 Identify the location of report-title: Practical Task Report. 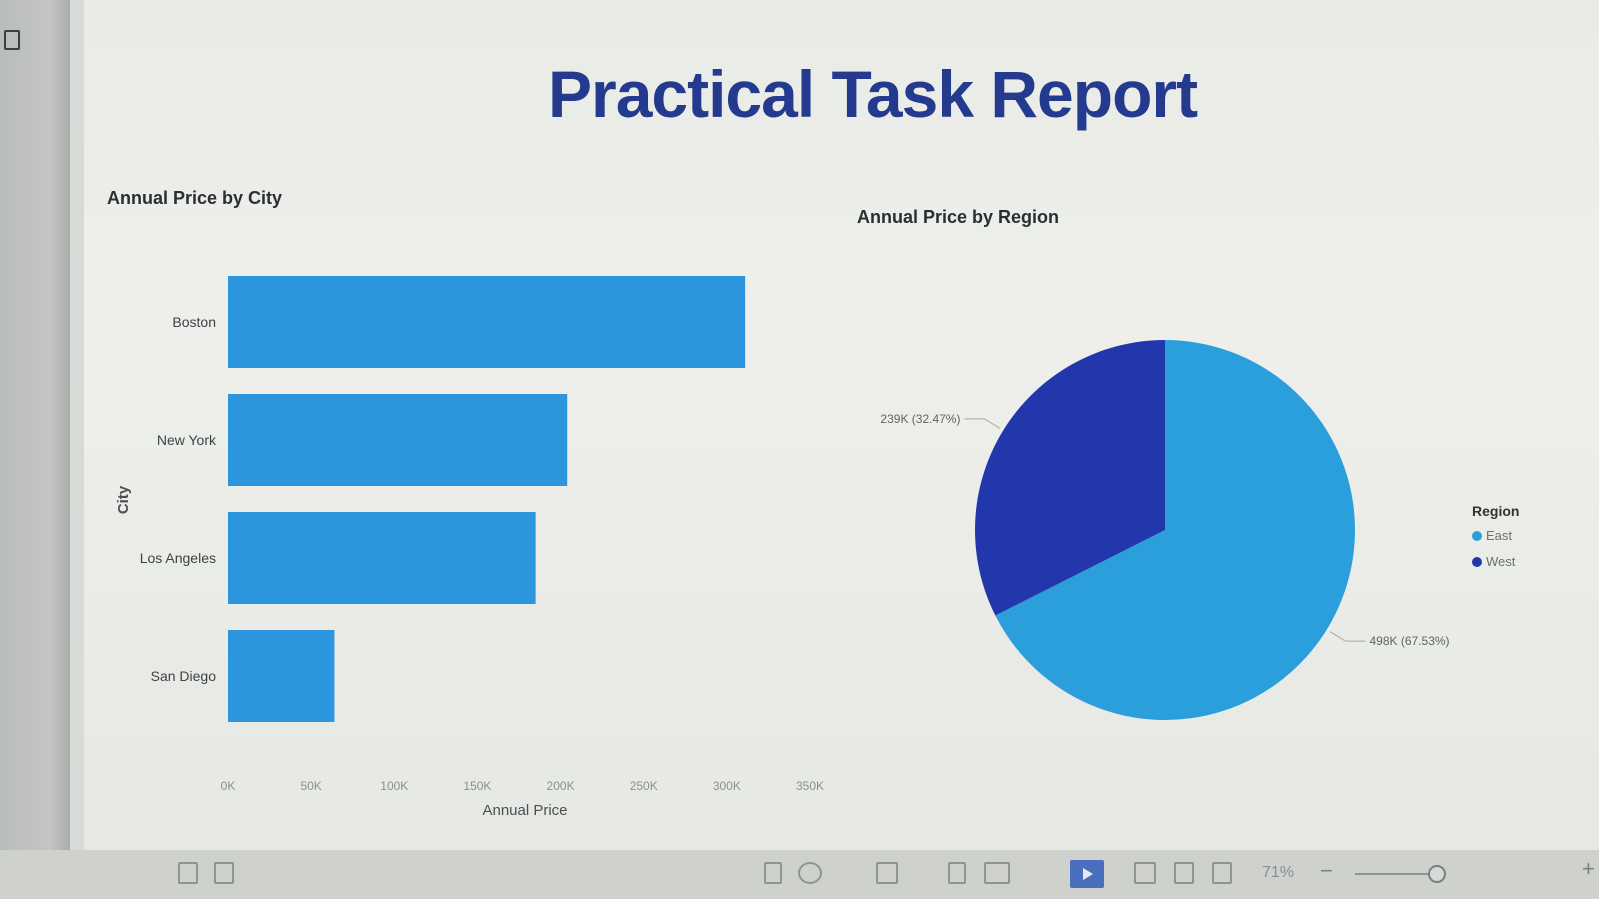
(873, 94).